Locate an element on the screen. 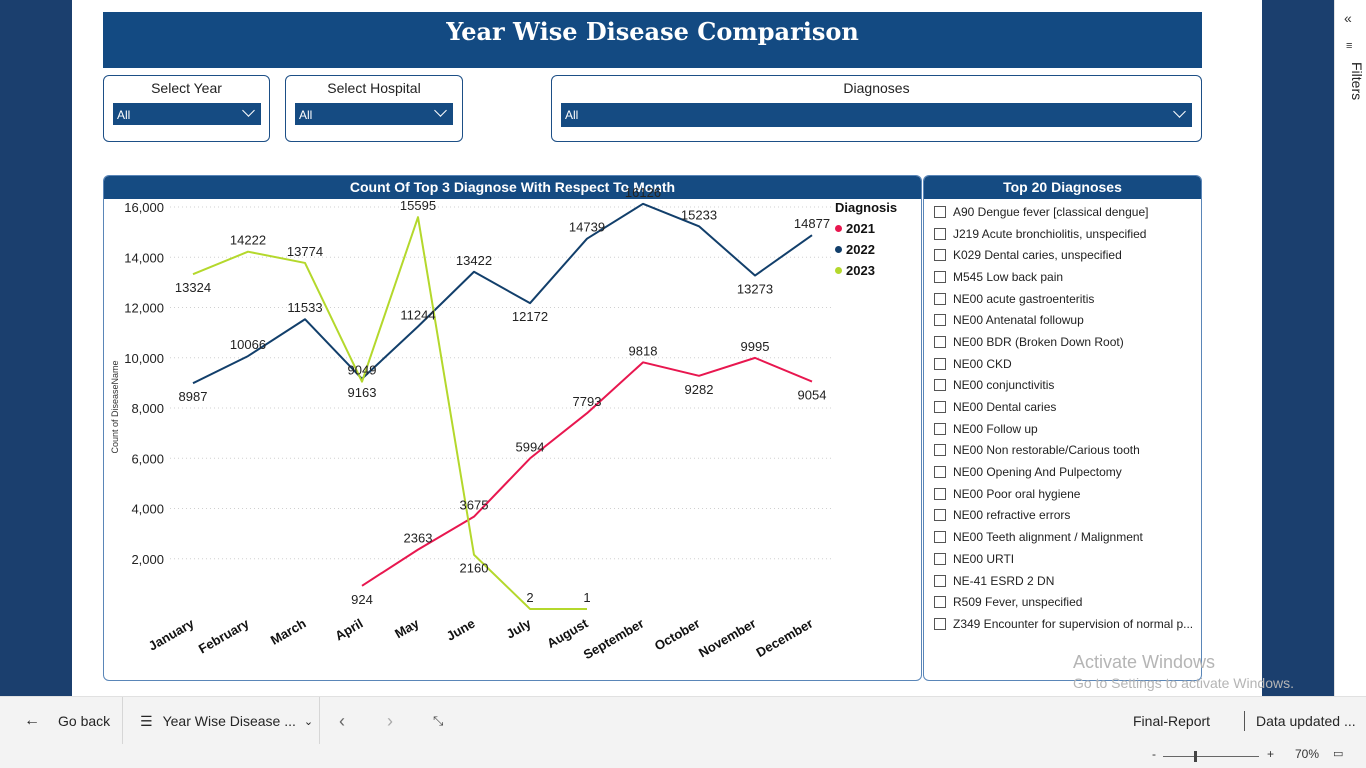 The width and height of the screenshot is (1366, 768). go-back-button: ← Go back is located at coordinates (67, 721).